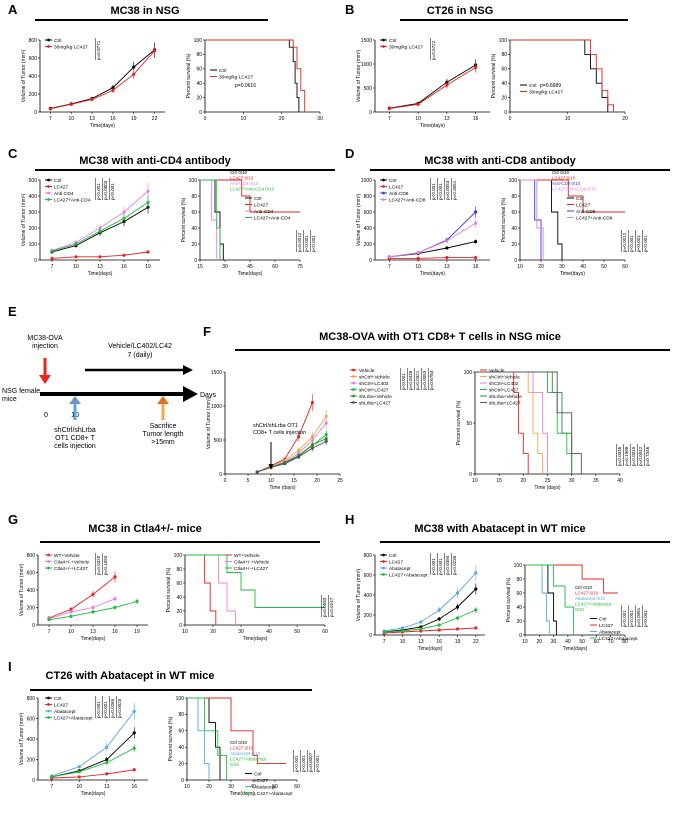 The image size is (685, 818). What do you see at coordinates (579, 199) in the screenshot?
I see `legend-label: Ctrl` at bounding box center [579, 199].